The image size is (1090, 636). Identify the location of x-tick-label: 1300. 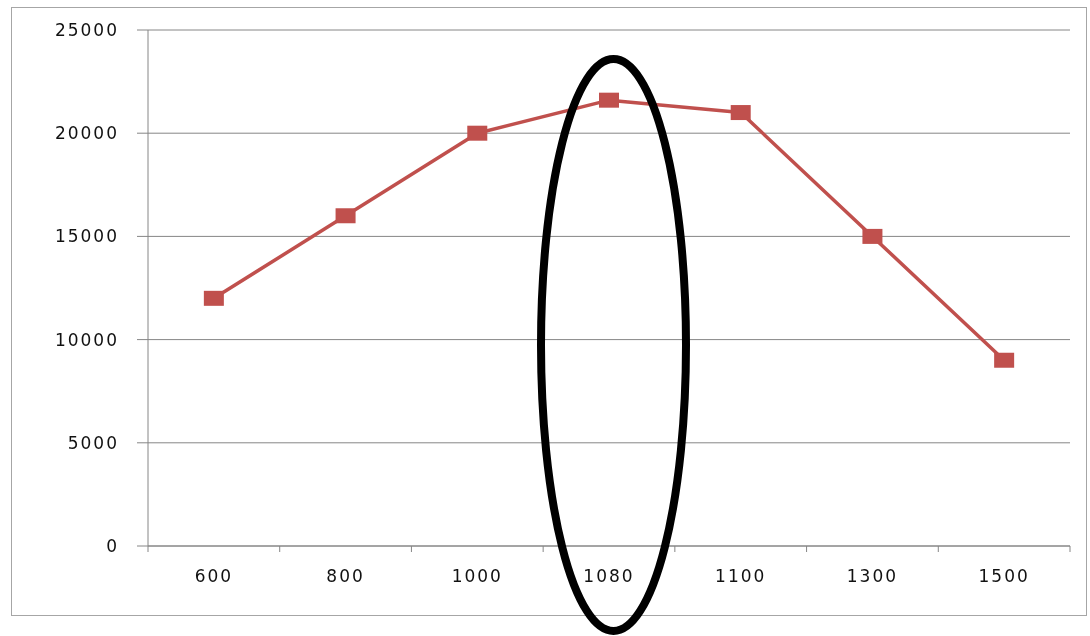
(872, 576).